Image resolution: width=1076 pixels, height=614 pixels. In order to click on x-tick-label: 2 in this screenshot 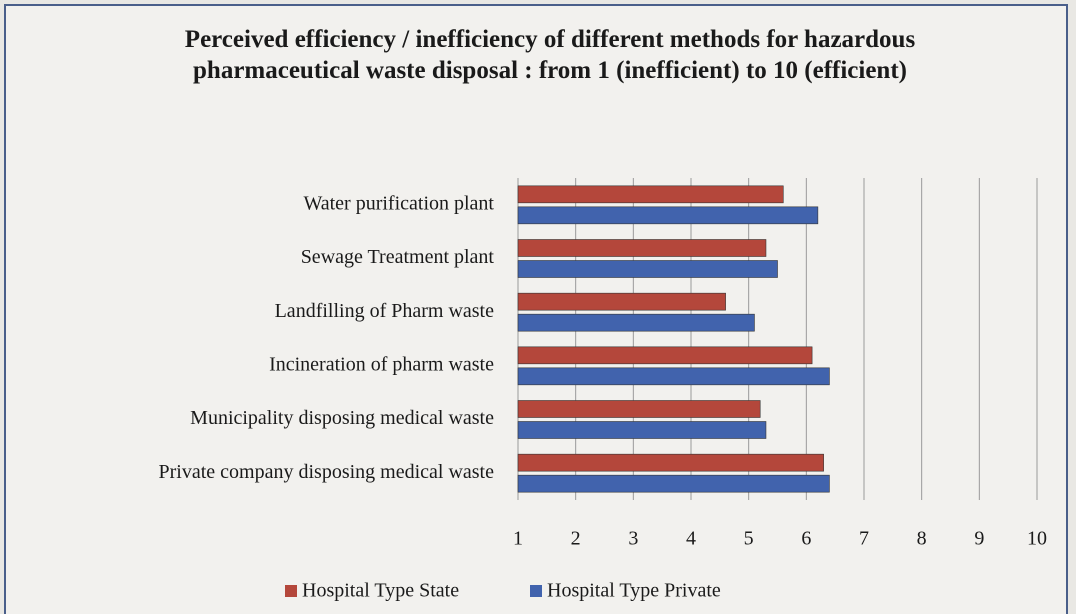, I will do `click(576, 539)`.